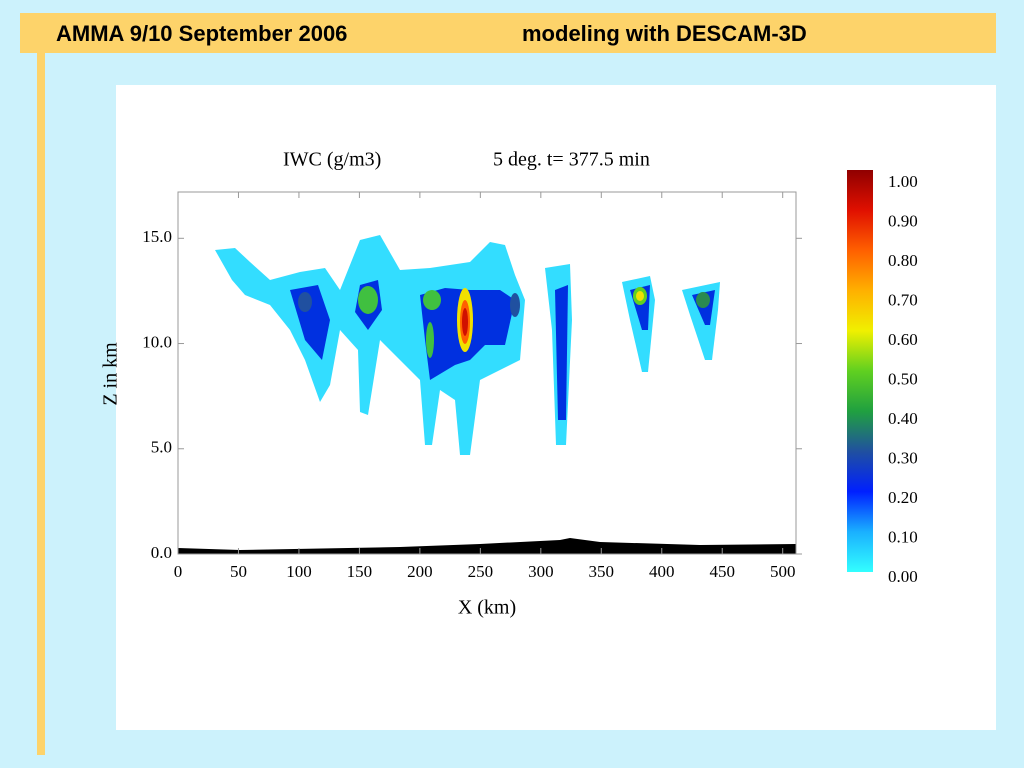 The image size is (1024, 768). I want to click on y-axis-label: Z in km, so click(111, 374).